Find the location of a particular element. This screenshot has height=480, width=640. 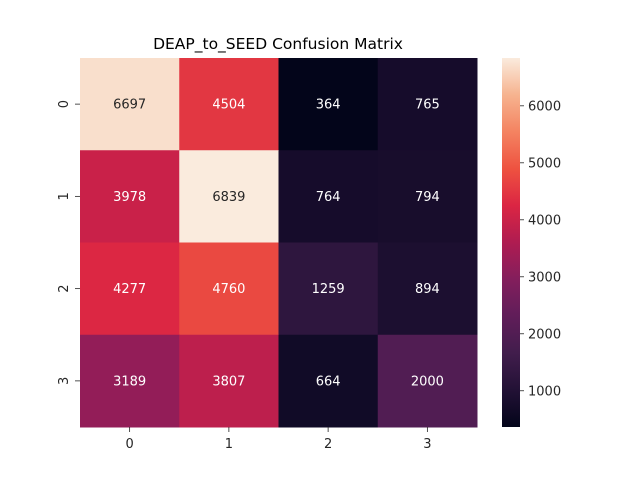

cell-value-r2-c2: 1259 is located at coordinates (328, 289).